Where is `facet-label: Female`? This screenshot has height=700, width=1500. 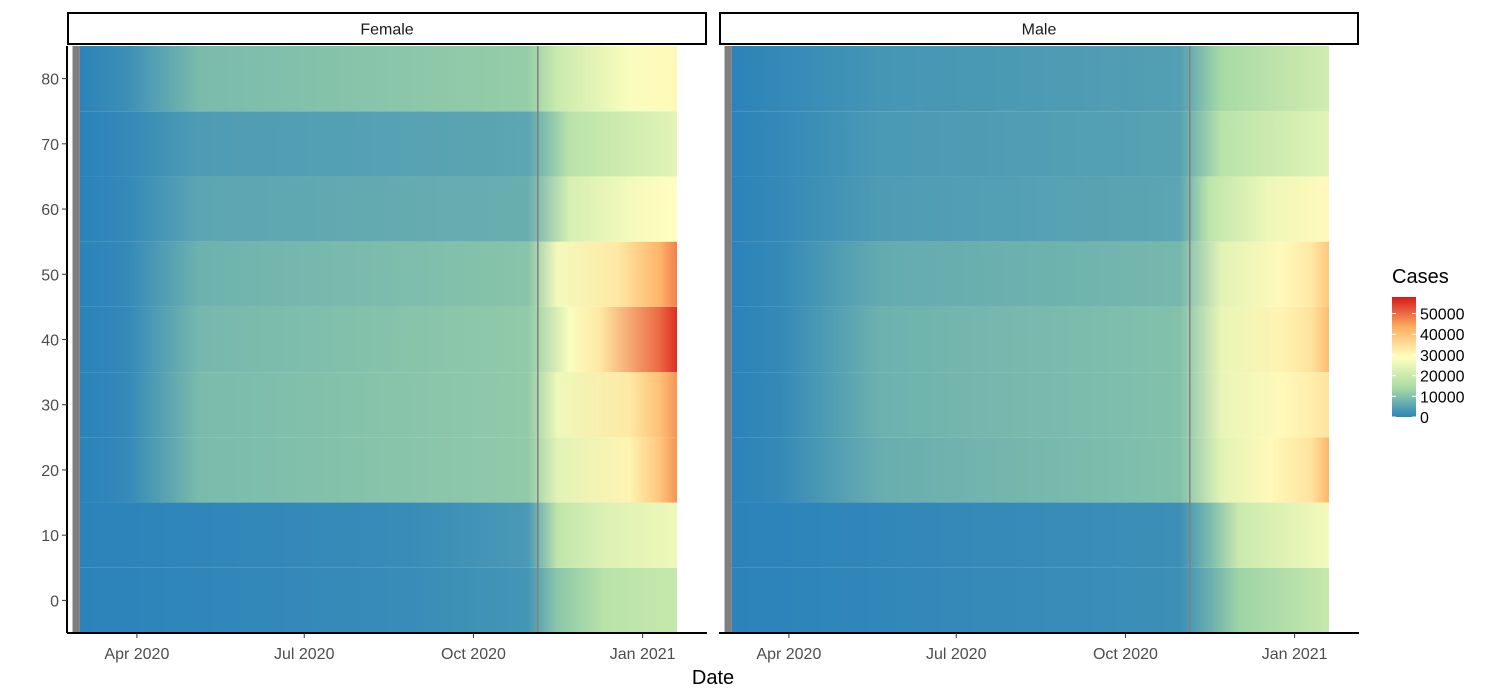 facet-label: Female is located at coordinates (386, 30).